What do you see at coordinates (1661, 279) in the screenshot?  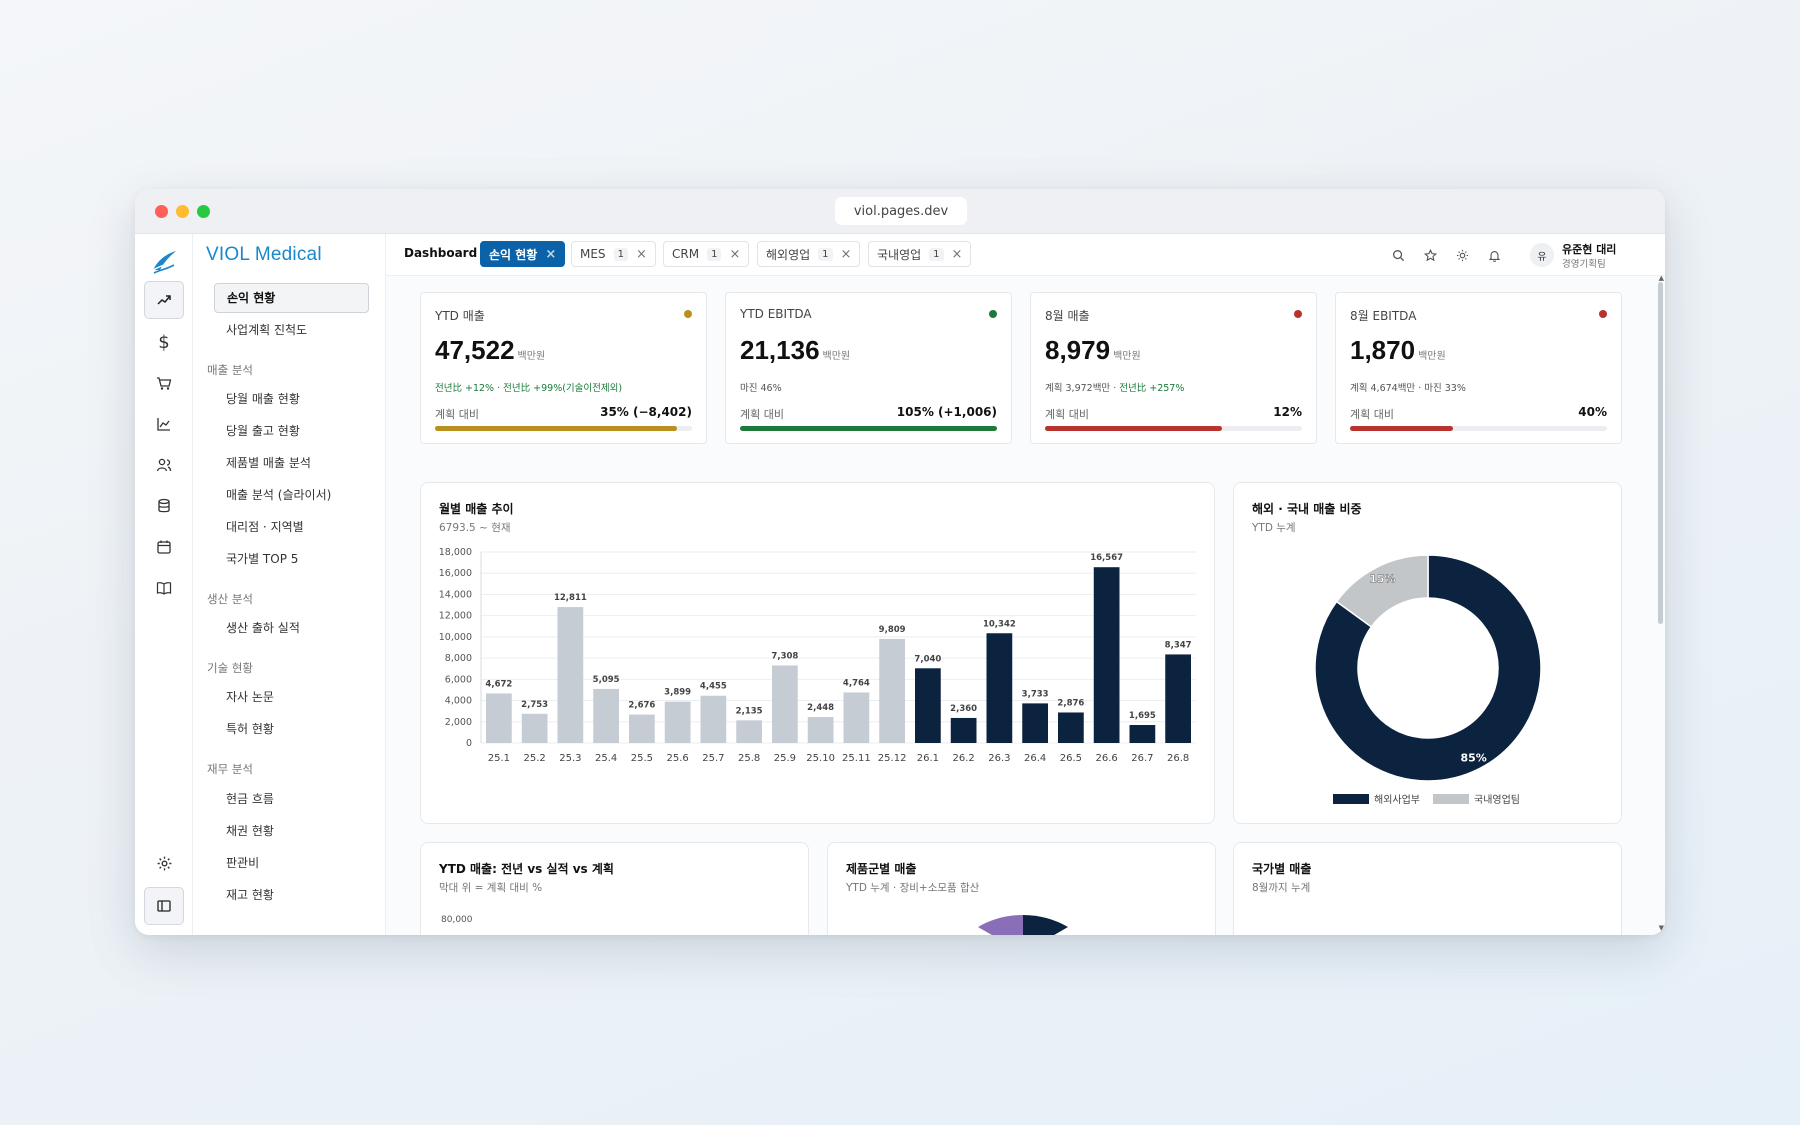 I see `scroll-up-arrow: ▲` at bounding box center [1661, 279].